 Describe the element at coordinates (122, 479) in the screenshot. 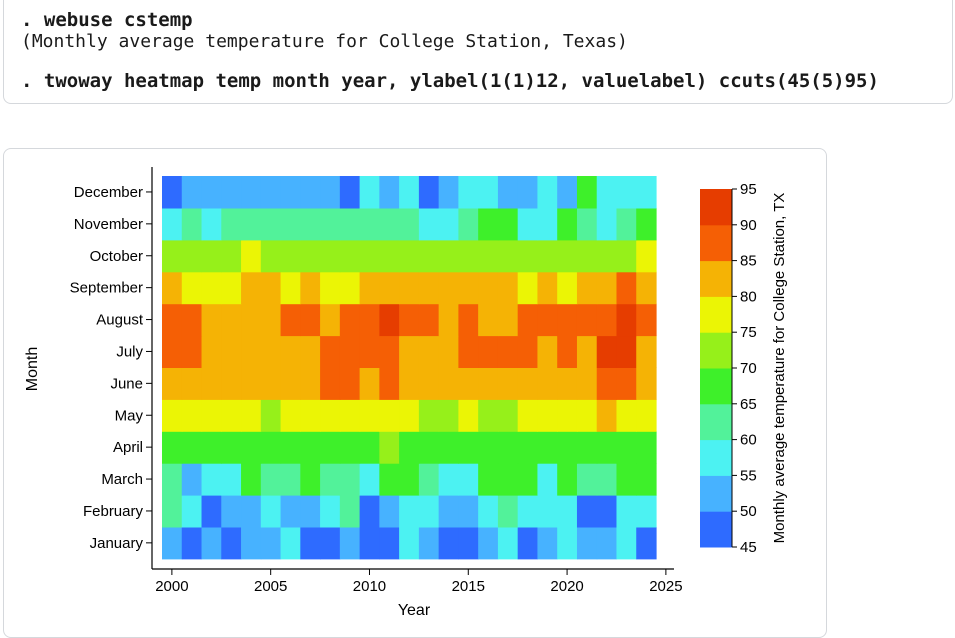

I see `y-tick-label: March` at that location.